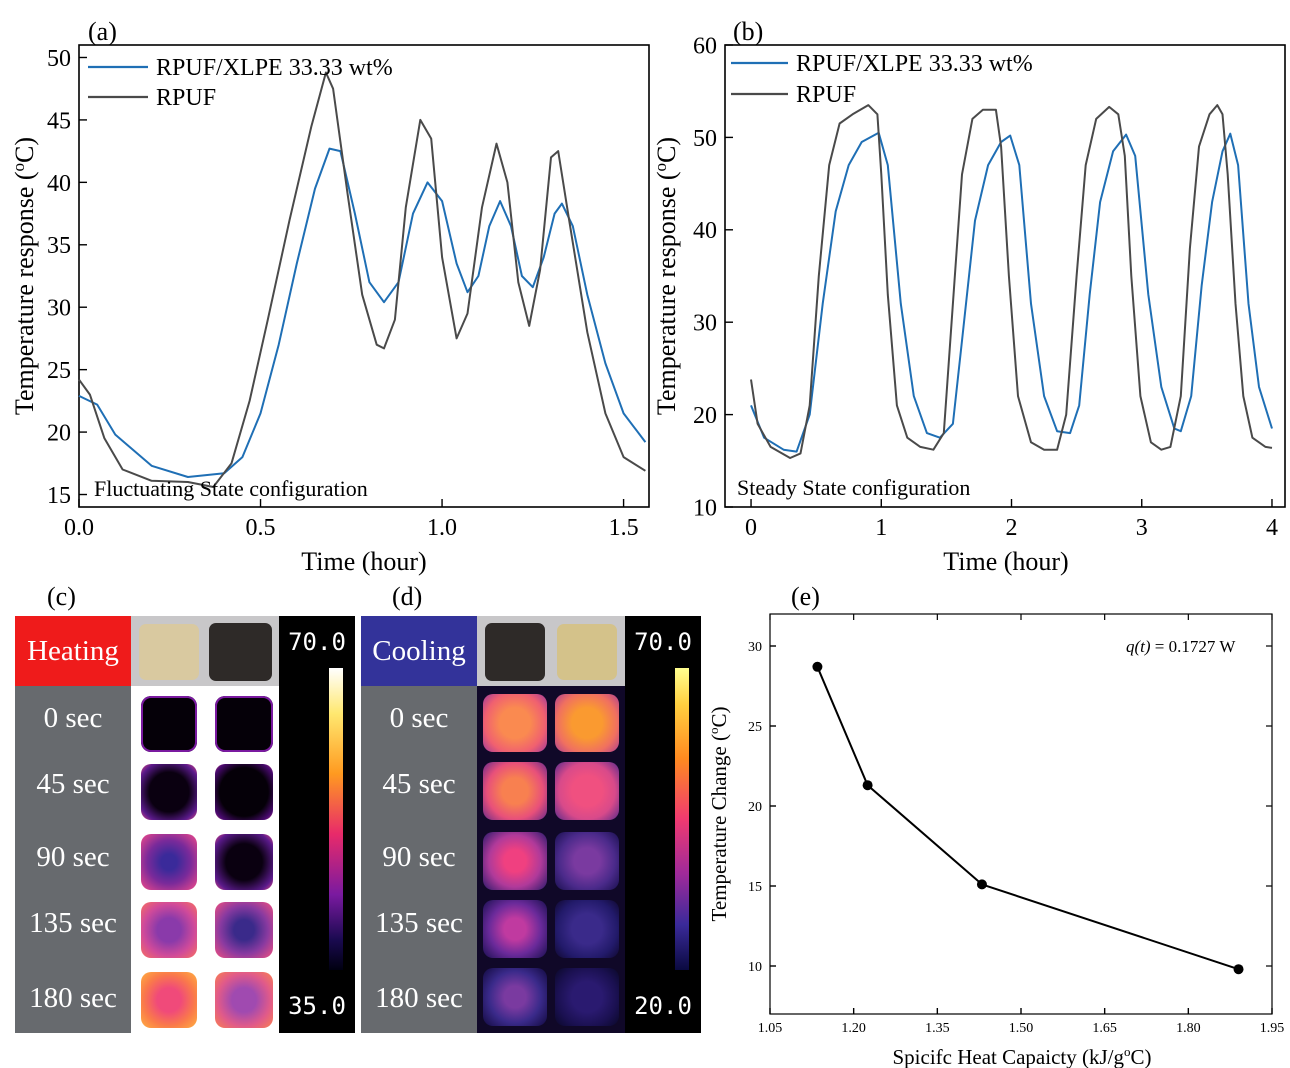  Describe the element at coordinates (59, 121) in the screenshot. I see `y-tick-label: 45` at that location.